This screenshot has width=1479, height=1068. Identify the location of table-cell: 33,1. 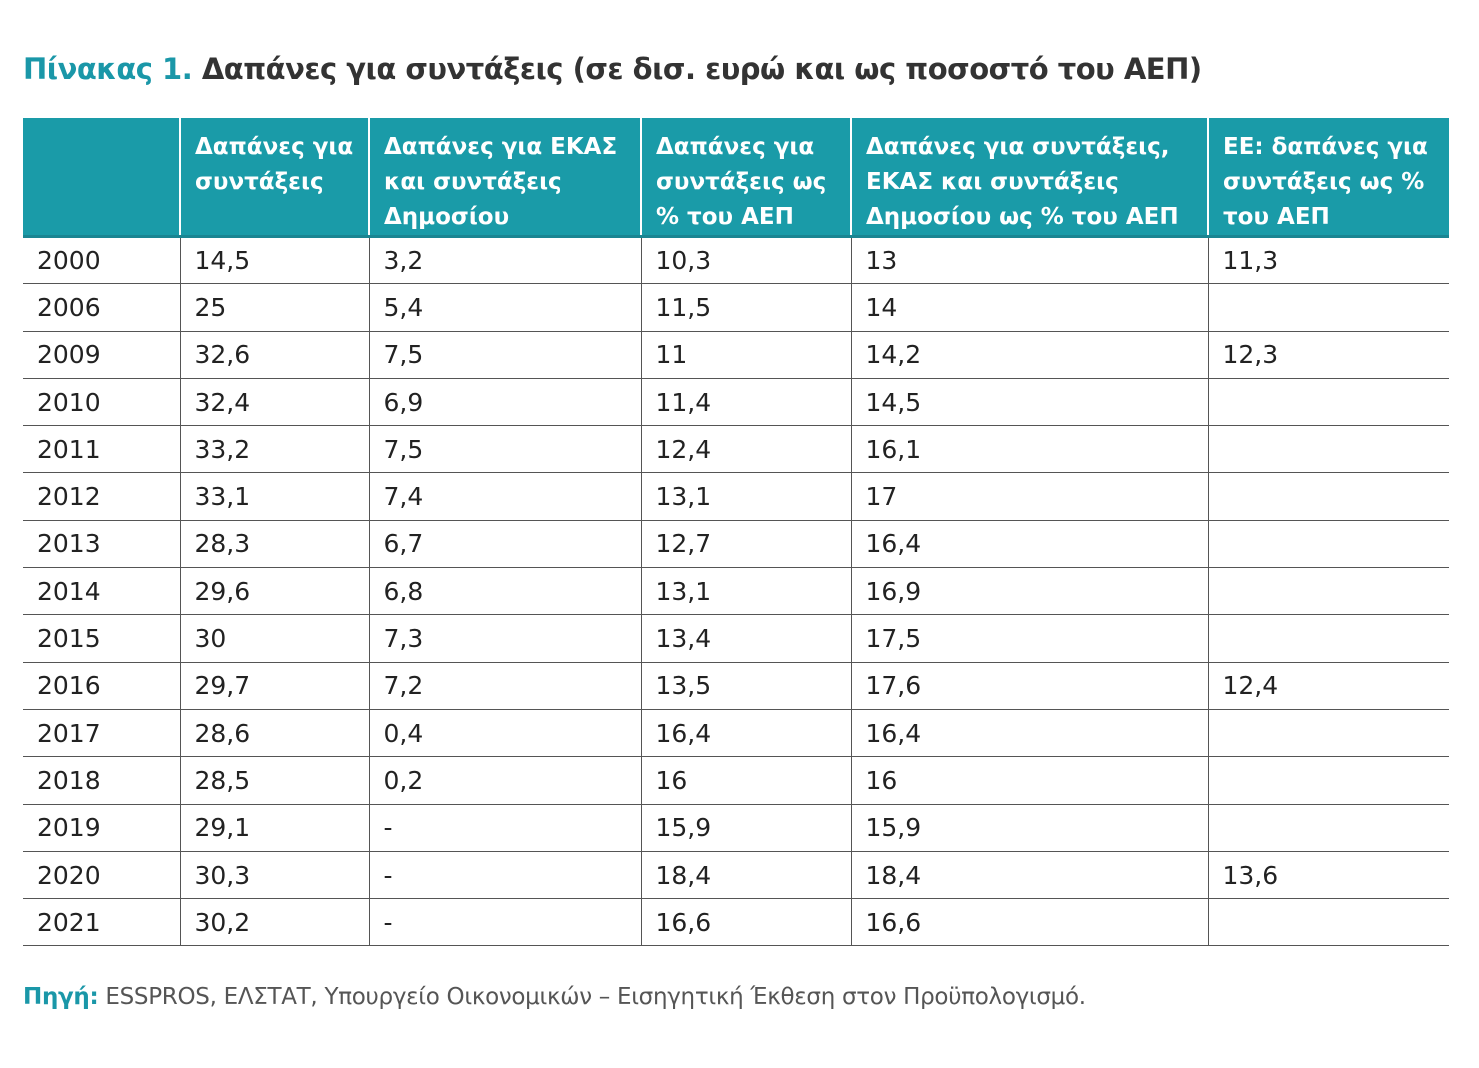
(274, 496).